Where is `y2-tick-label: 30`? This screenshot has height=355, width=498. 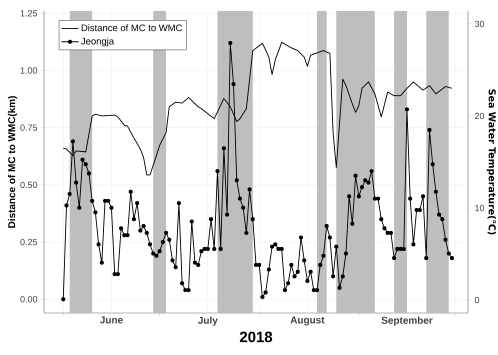
y2-tick-label: 30 is located at coordinates (479, 24).